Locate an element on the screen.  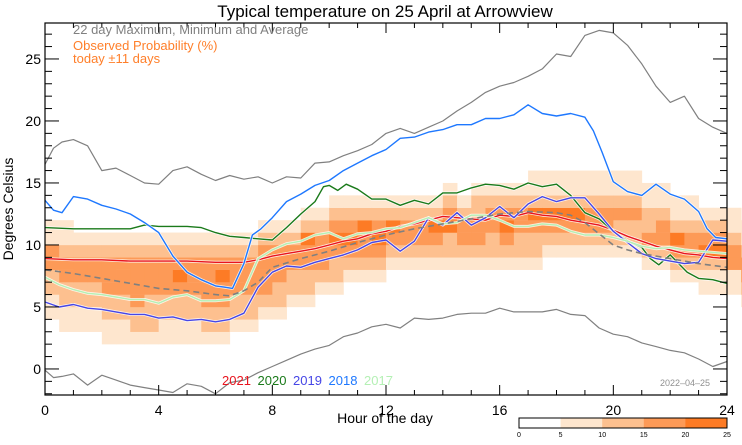
legend-item-2018: 2018 is located at coordinates (343, 380).